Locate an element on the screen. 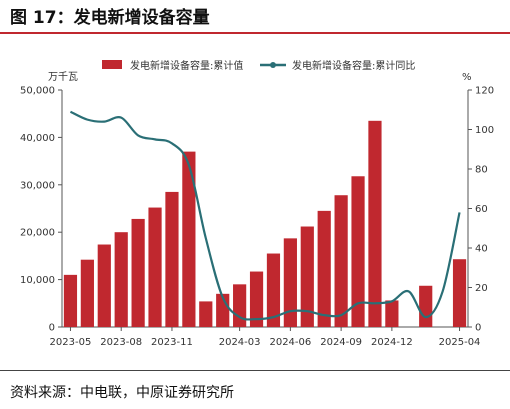 This screenshot has height=409, width=510. y-right-tick-label: 40 is located at coordinates (481, 249).